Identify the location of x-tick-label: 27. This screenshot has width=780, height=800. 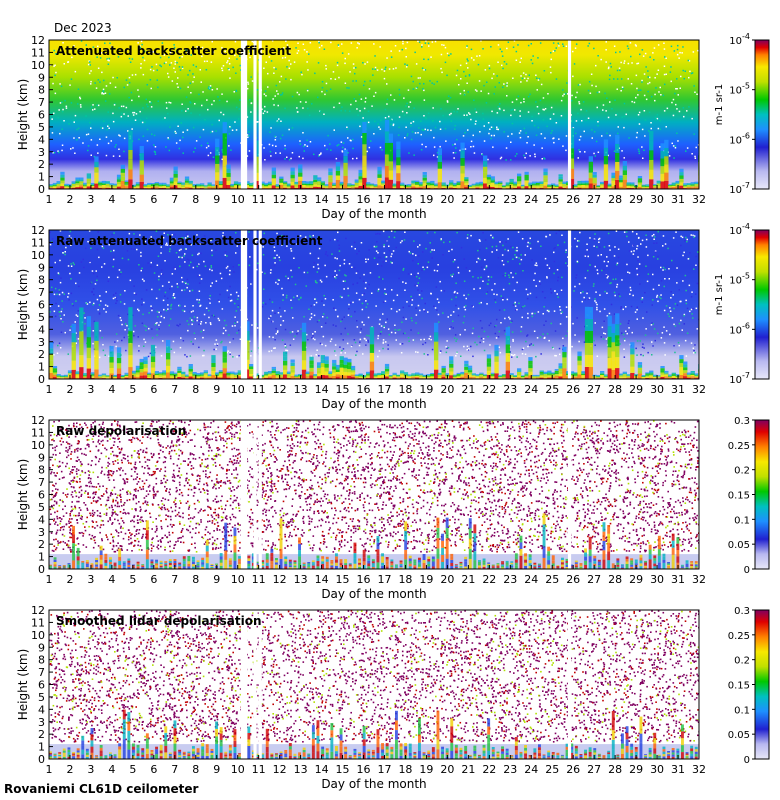
(594, 389).